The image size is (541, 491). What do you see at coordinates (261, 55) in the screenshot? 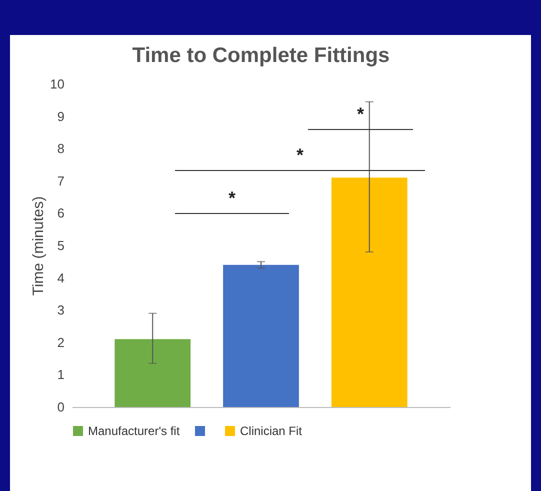
I see `chart-title: Time to Complete Fittings` at bounding box center [261, 55].